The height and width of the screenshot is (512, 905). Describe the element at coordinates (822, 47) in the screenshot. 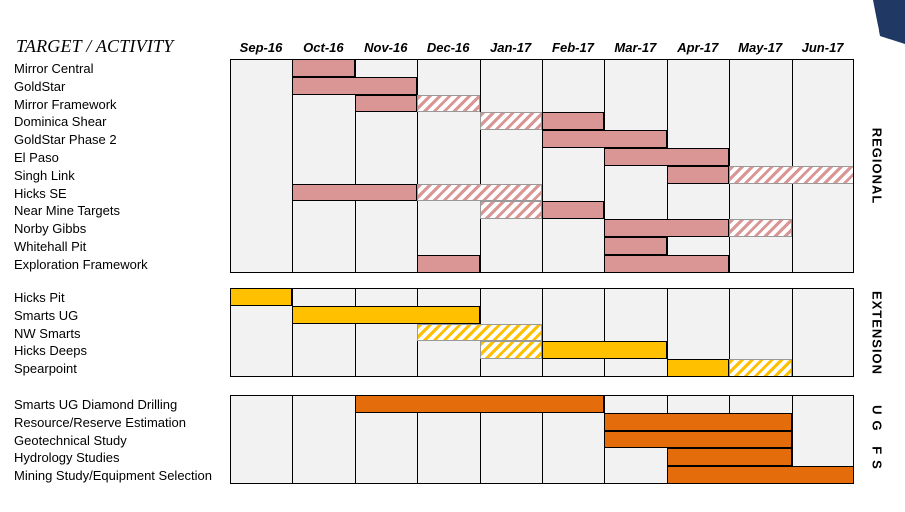

I see `month-label: Jun-17` at that location.